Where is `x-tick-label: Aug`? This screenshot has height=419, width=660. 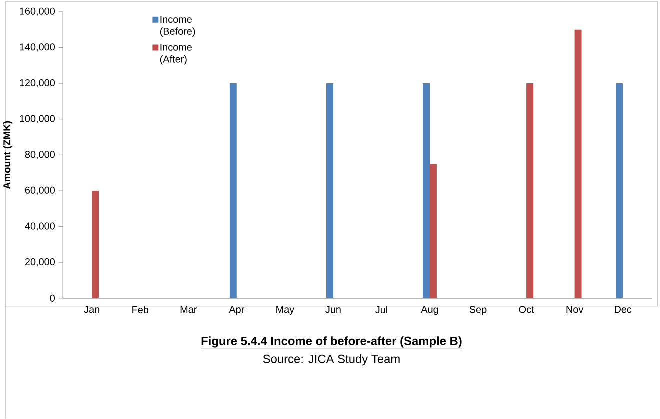 x-tick-label: Aug is located at coordinates (429, 311).